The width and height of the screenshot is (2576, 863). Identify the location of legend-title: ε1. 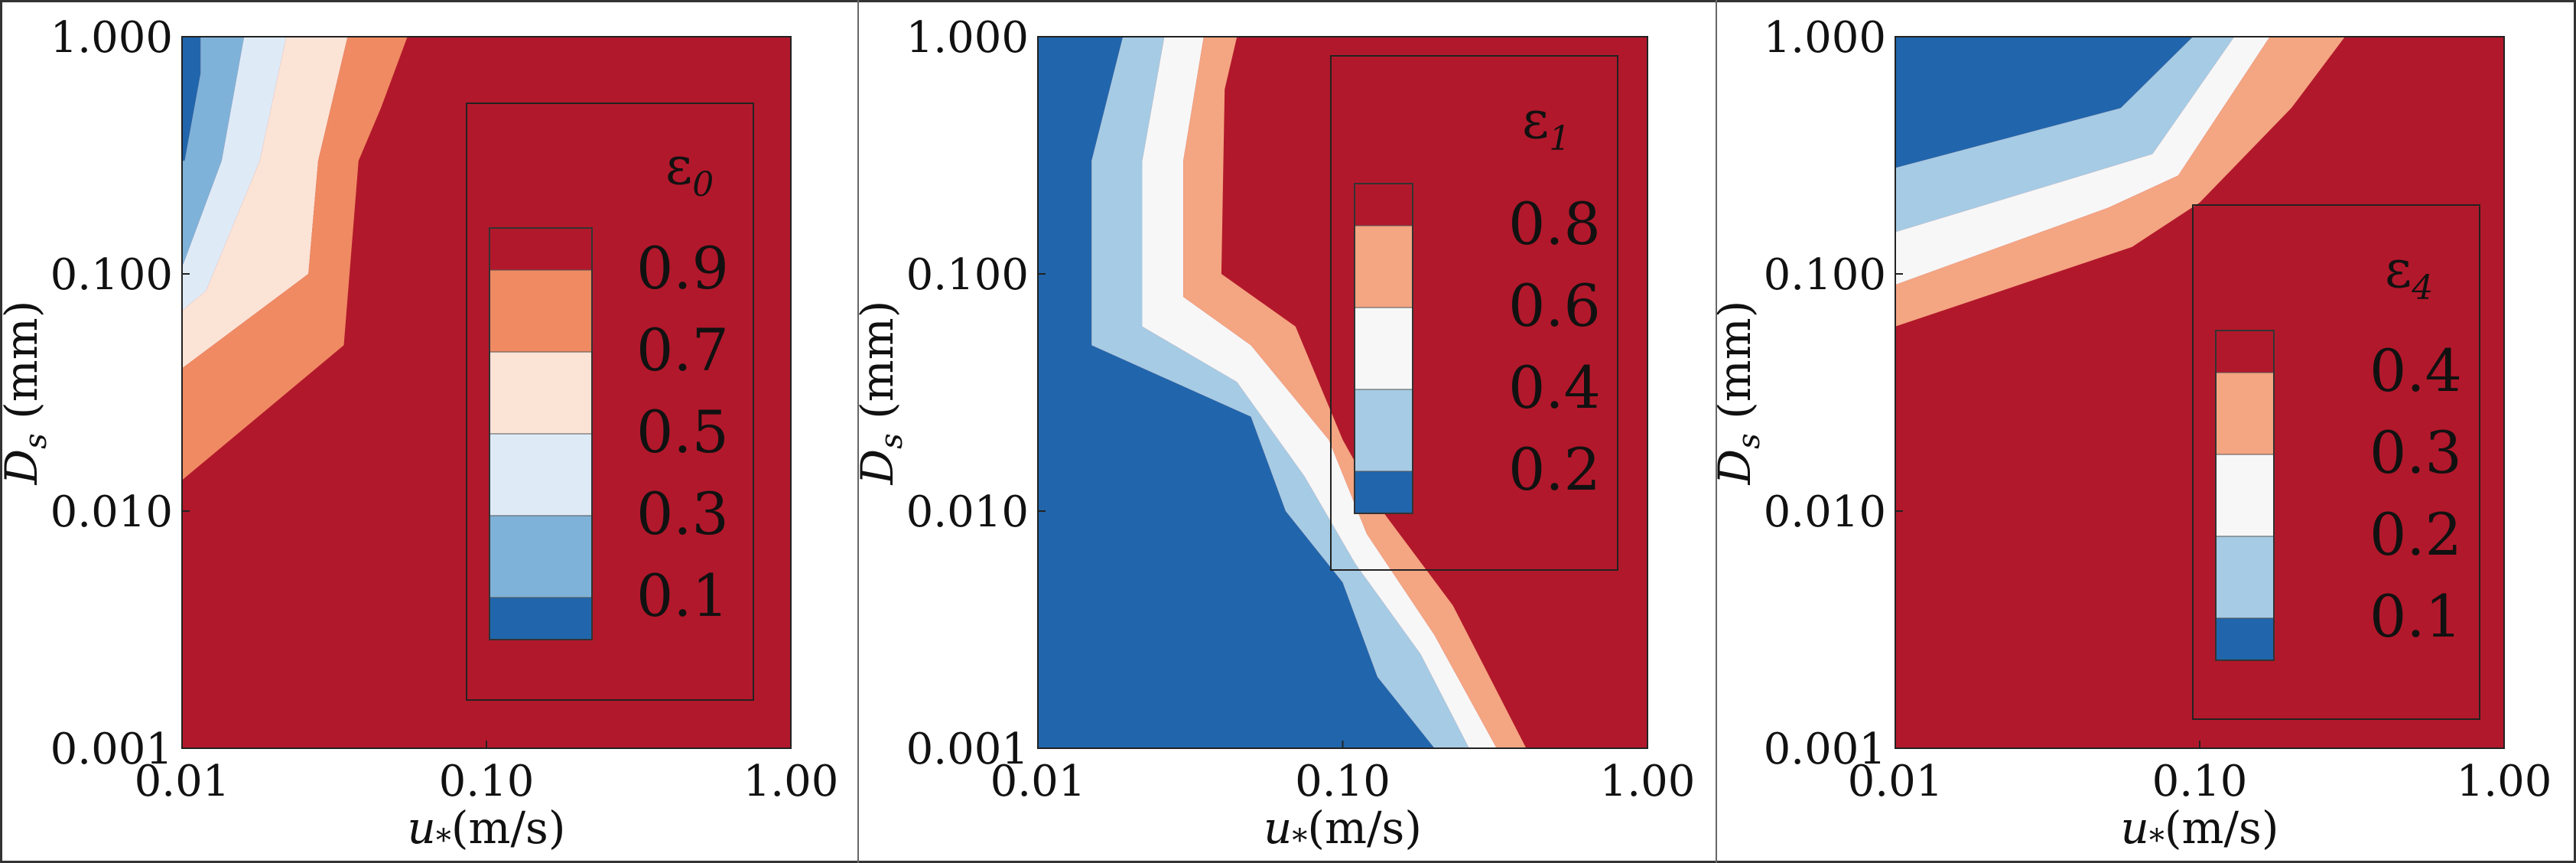
(1546, 124).